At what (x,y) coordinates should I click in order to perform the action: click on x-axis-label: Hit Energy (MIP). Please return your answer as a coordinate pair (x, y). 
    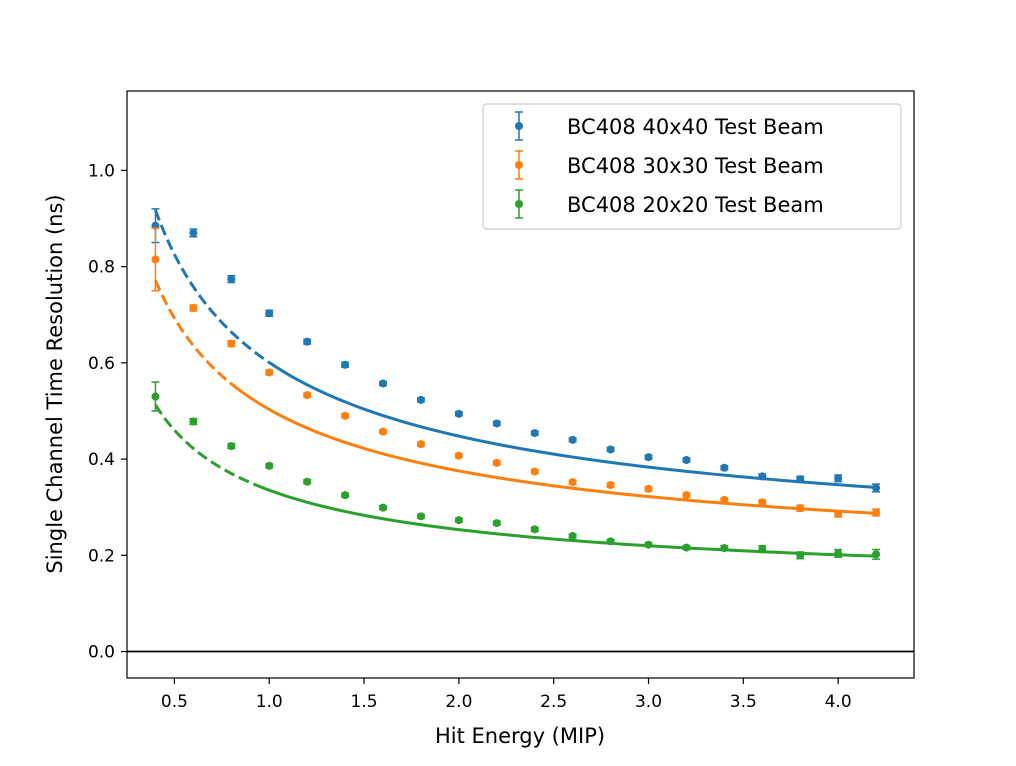
    Looking at the image, I should click on (520, 736).